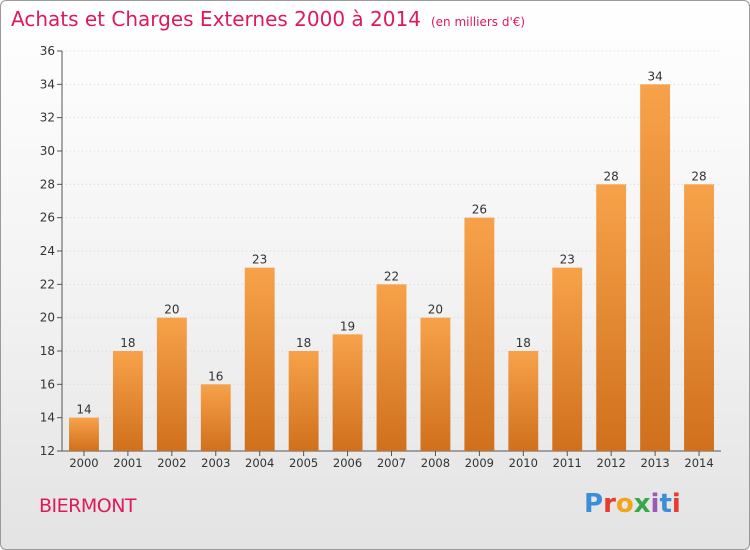 The image size is (750, 550). Describe the element at coordinates (127, 401) in the screenshot. I see `bar-2001` at that location.